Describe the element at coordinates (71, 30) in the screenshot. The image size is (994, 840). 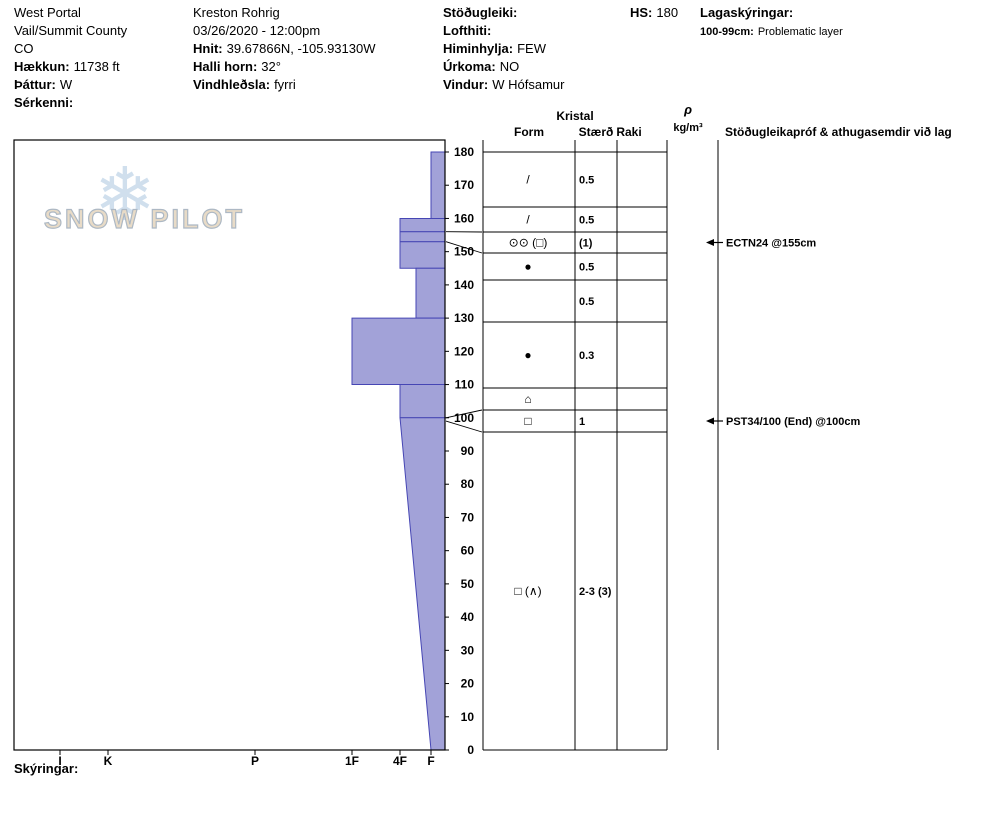
I see `site-region: Vail/Summit County` at that location.